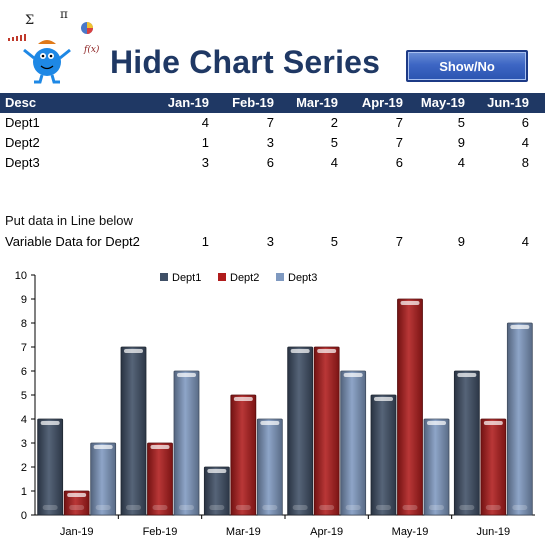 The height and width of the screenshot is (554, 545). What do you see at coordinates (21, 102) in the screenshot?
I see `desc-header: Desc` at bounding box center [21, 102].